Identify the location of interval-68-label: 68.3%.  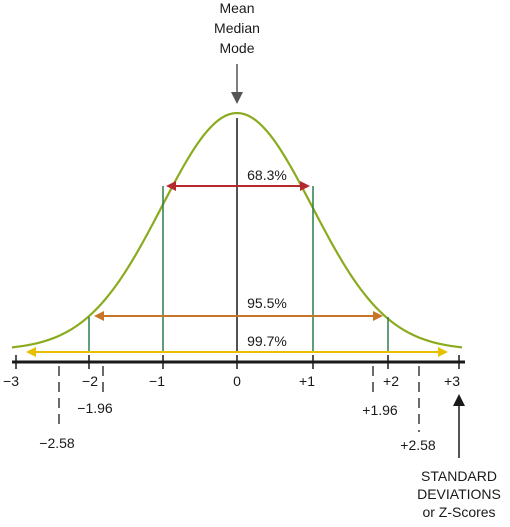
(267, 175).